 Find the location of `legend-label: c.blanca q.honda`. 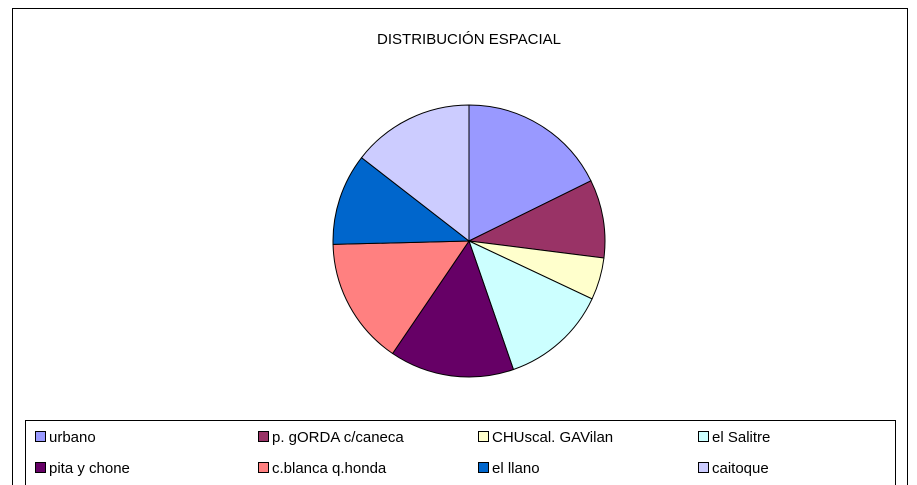

legend-label: c.blanca q.honda is located at coordinates (329, 468).